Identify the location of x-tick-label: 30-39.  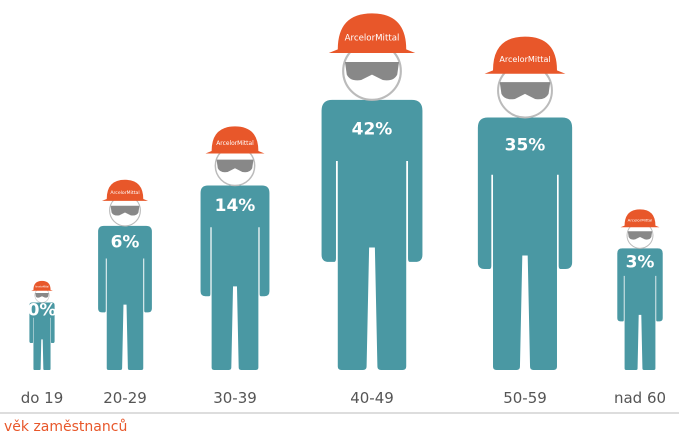
(235, 398).